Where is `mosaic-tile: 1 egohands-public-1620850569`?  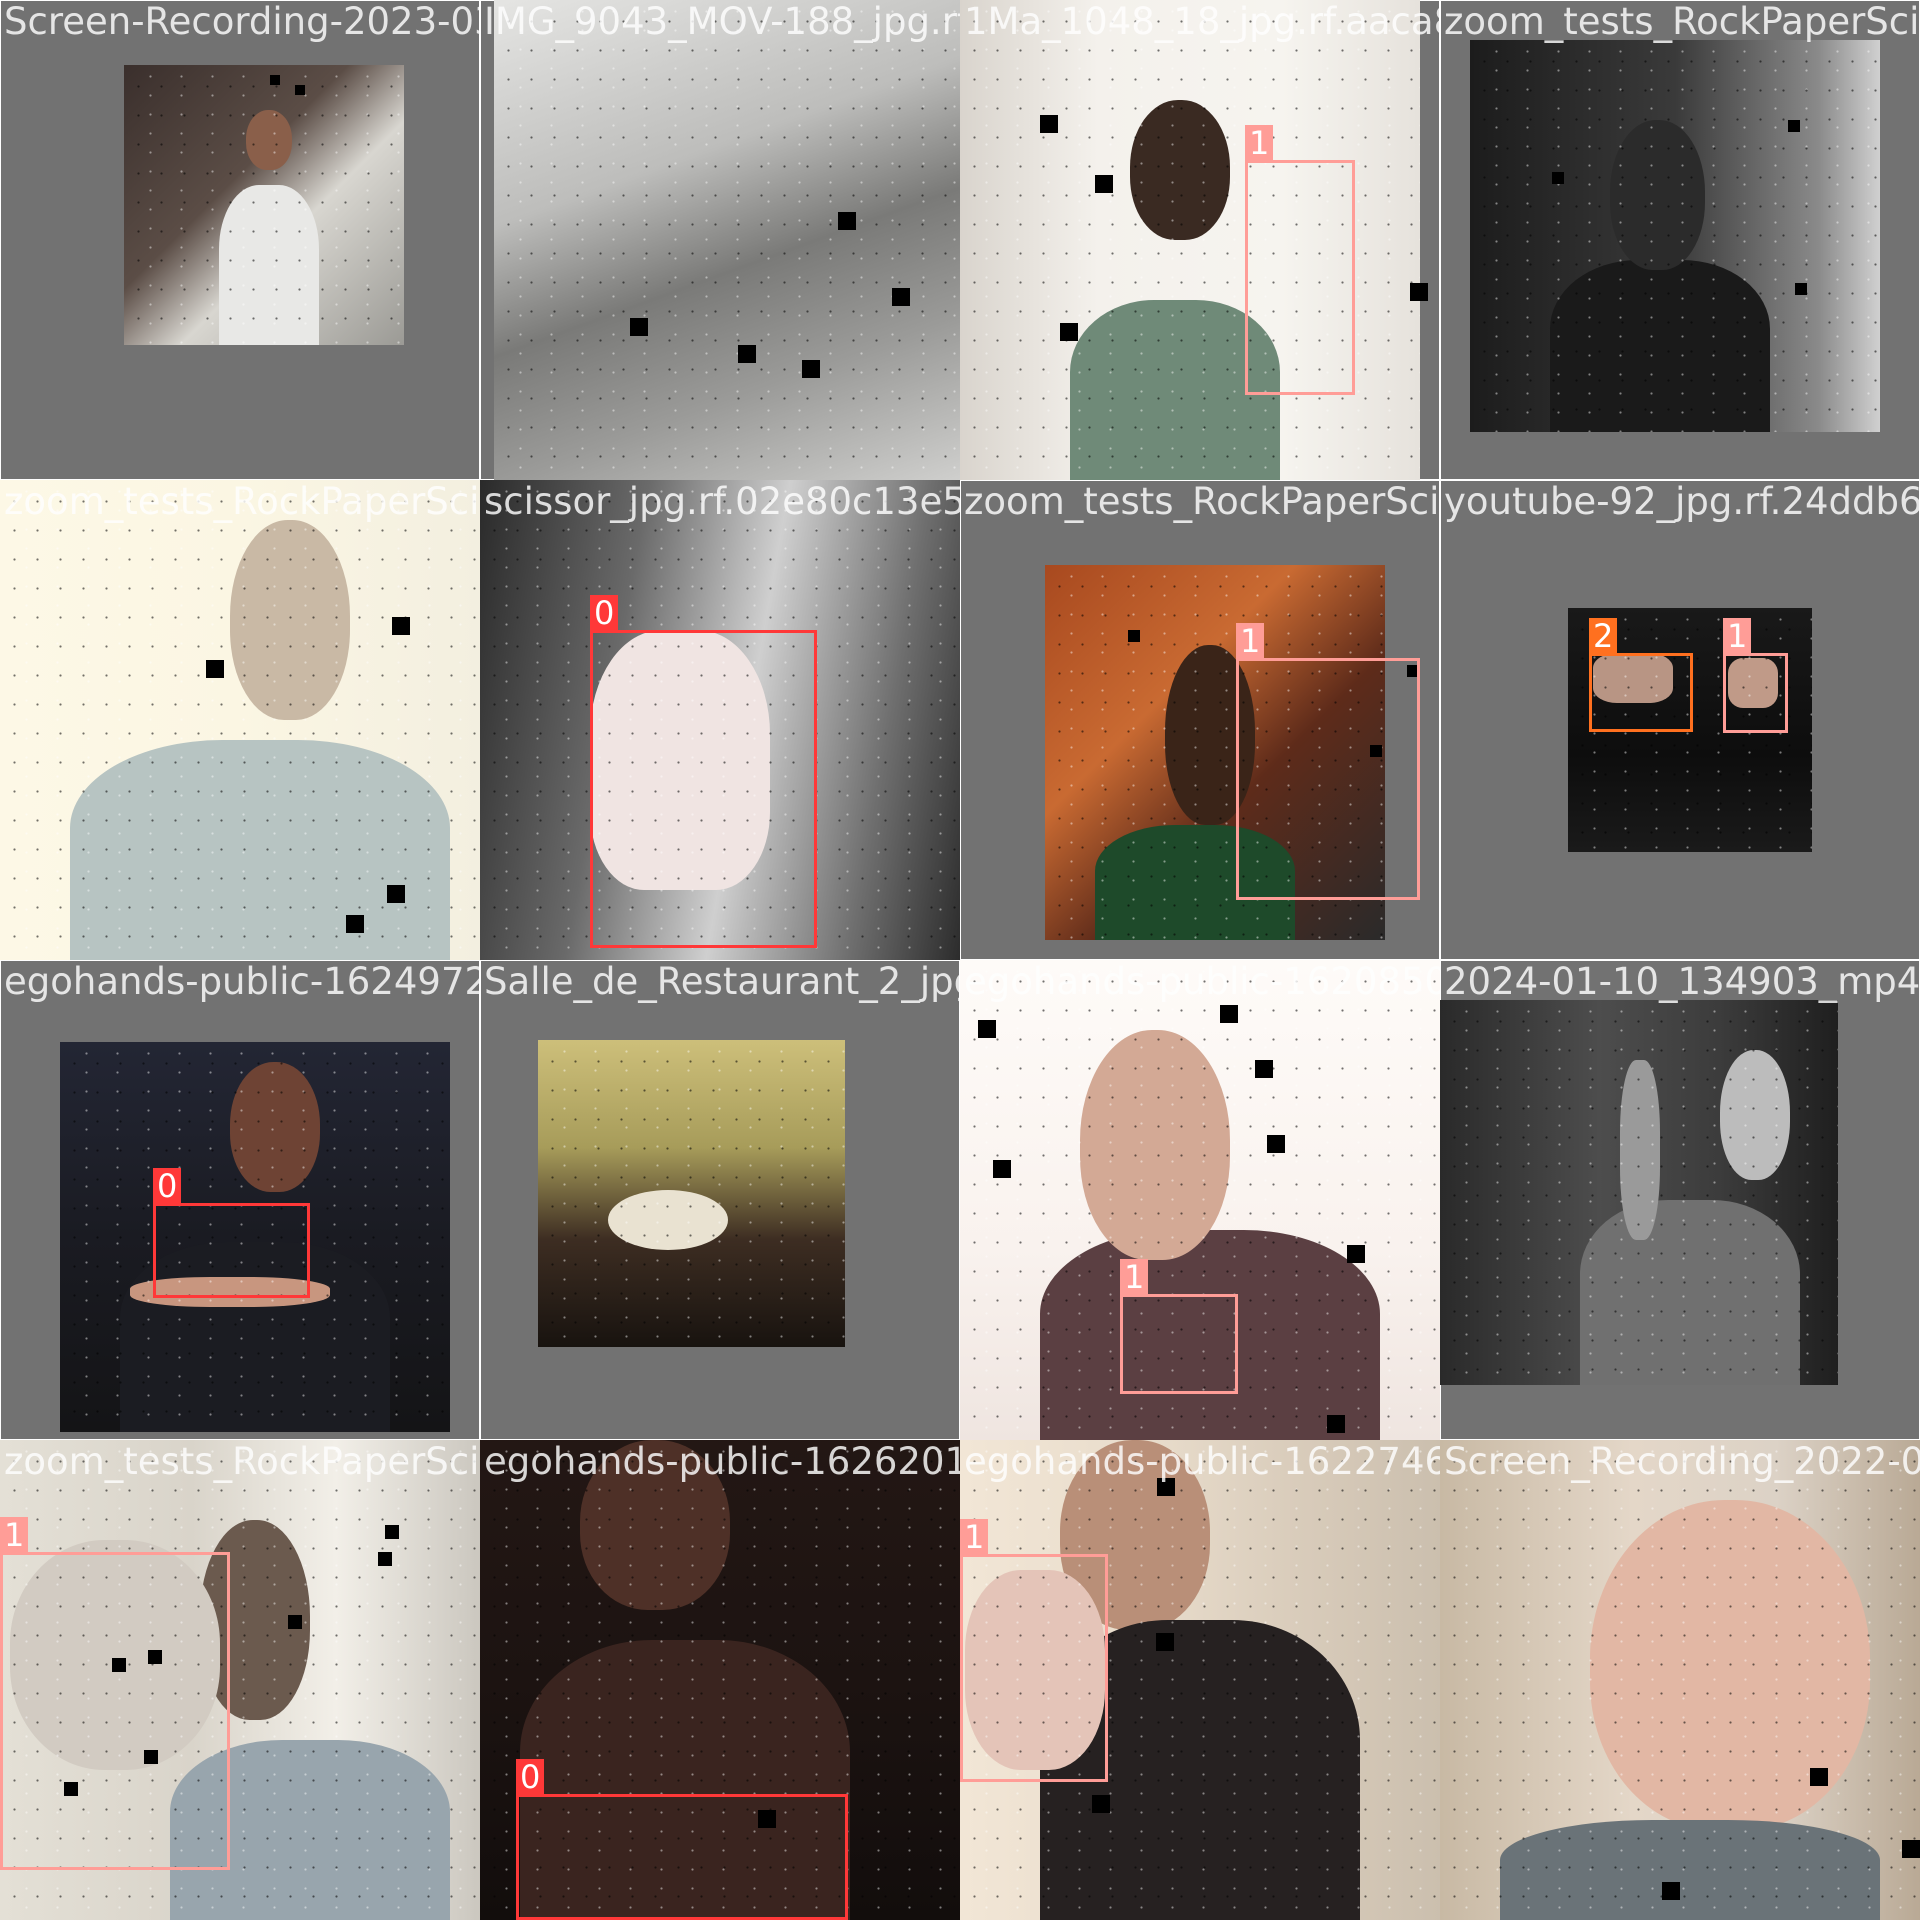
mosaic-tile: 1 egohands-public-1620850569 is located at coordinates (1200, 1200).